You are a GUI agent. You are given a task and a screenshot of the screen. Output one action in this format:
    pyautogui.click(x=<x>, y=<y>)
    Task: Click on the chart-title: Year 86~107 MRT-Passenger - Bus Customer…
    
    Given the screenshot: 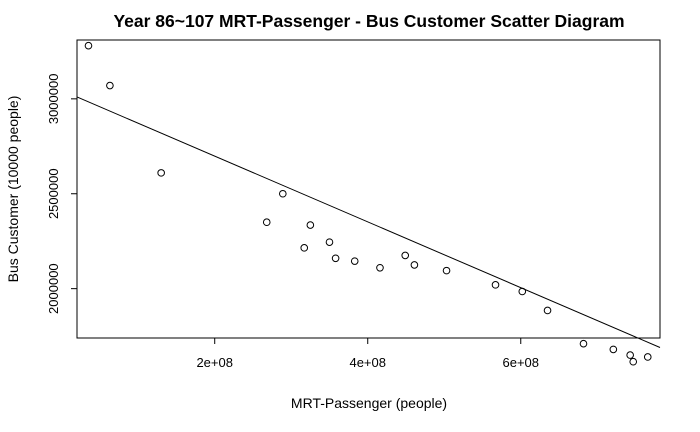 What is the action you would take?
    pyautogui.click(x=368, y=21)
    